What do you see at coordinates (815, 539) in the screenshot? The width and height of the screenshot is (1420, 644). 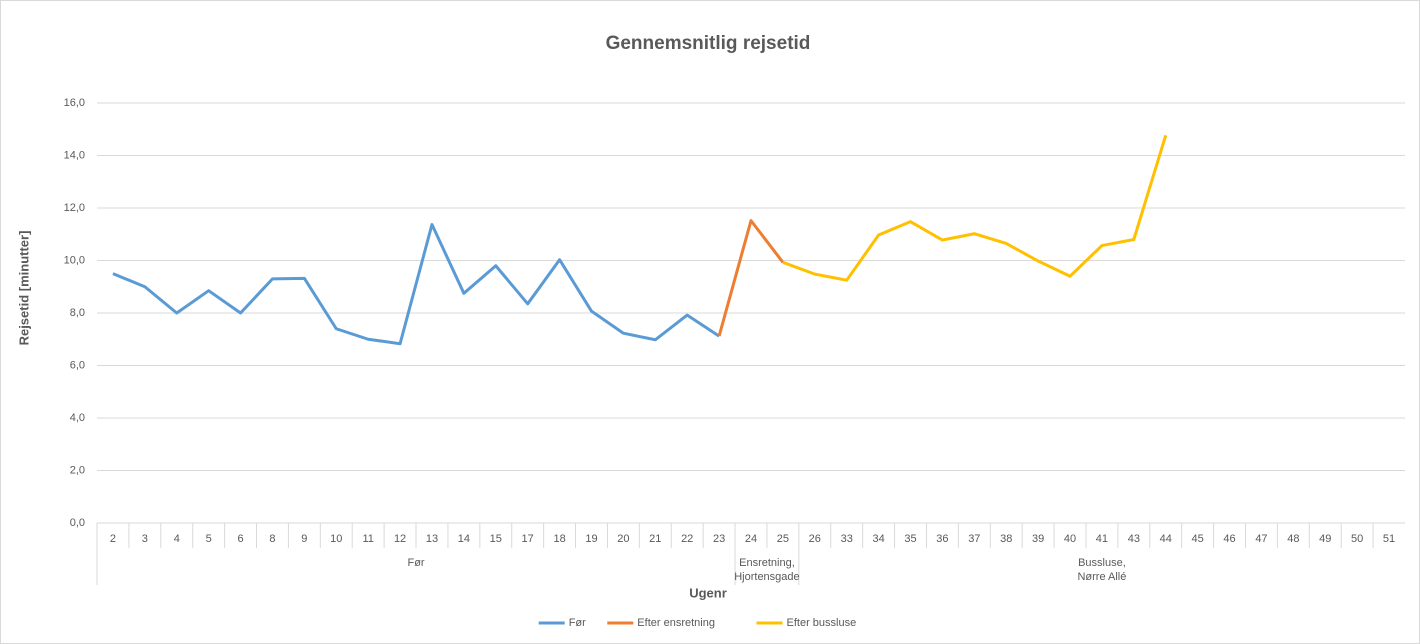 I see `x-tick-label: 26` at bounding box center [815, 539].